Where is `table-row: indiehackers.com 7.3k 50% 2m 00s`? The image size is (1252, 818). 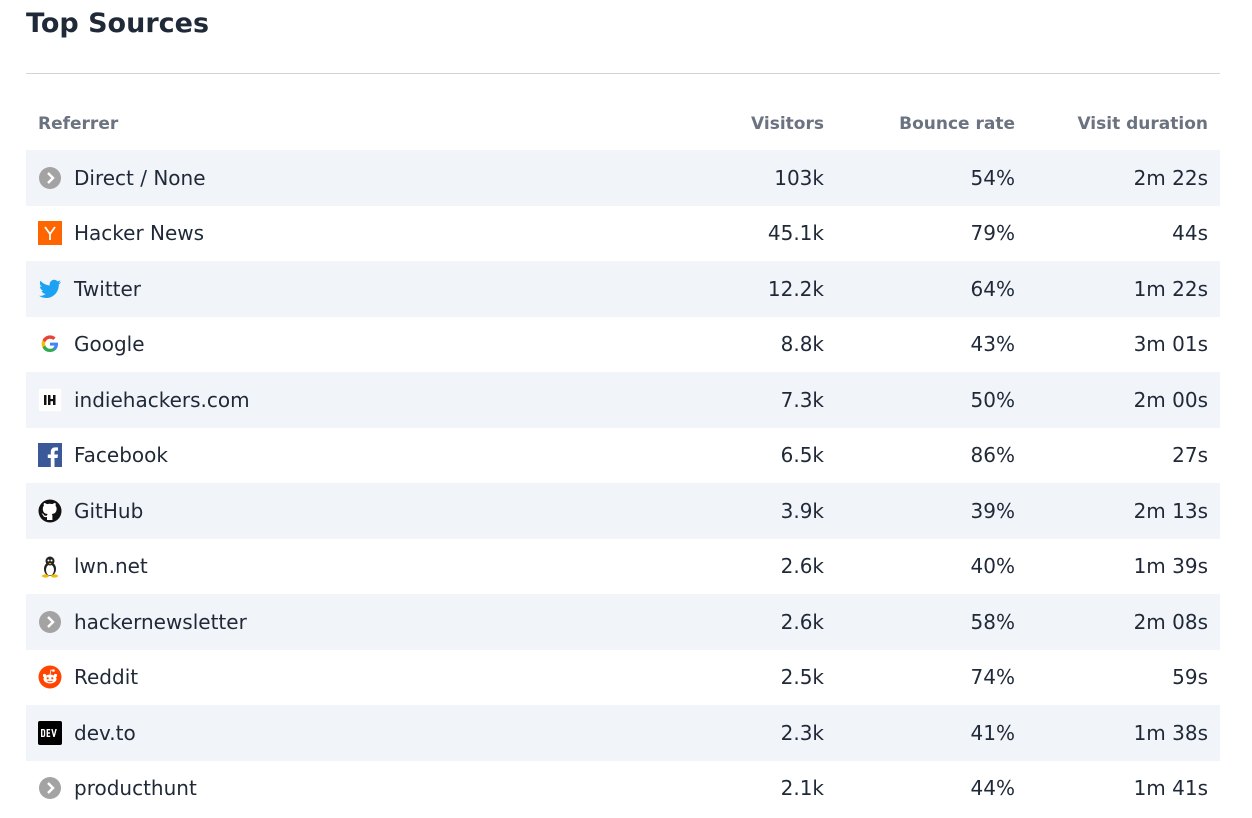 table-row: indiehackers.com 7.3k 50% 2m 00s is located at coordinates (623, 400).